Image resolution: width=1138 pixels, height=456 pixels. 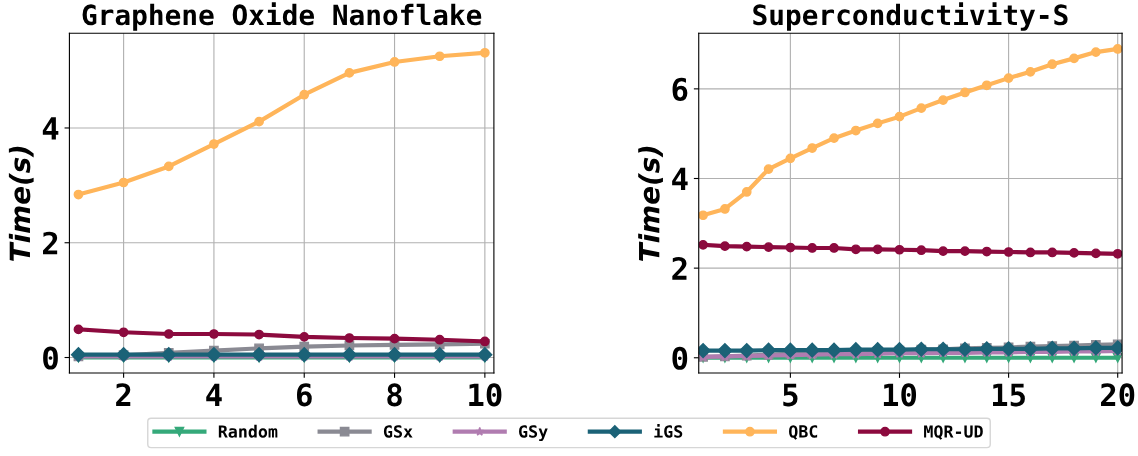 What do you see at coordinates (123, 394) in the screenshot?
I see `x-tick-label: 2` at bounding box center [123, 394].